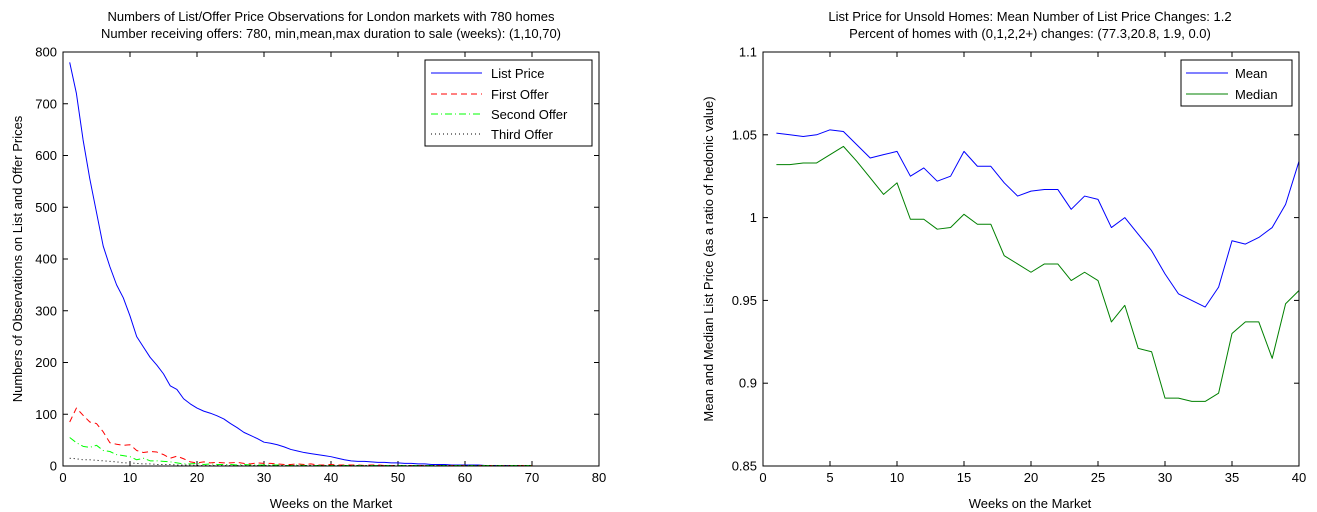 Image resolution: width=1317 pixels, height=512 pixels. What do you see at coordinates (130, 477) in the screenshot?
I see `left-x-tick-label: 10` at bounding box center [130, 477].